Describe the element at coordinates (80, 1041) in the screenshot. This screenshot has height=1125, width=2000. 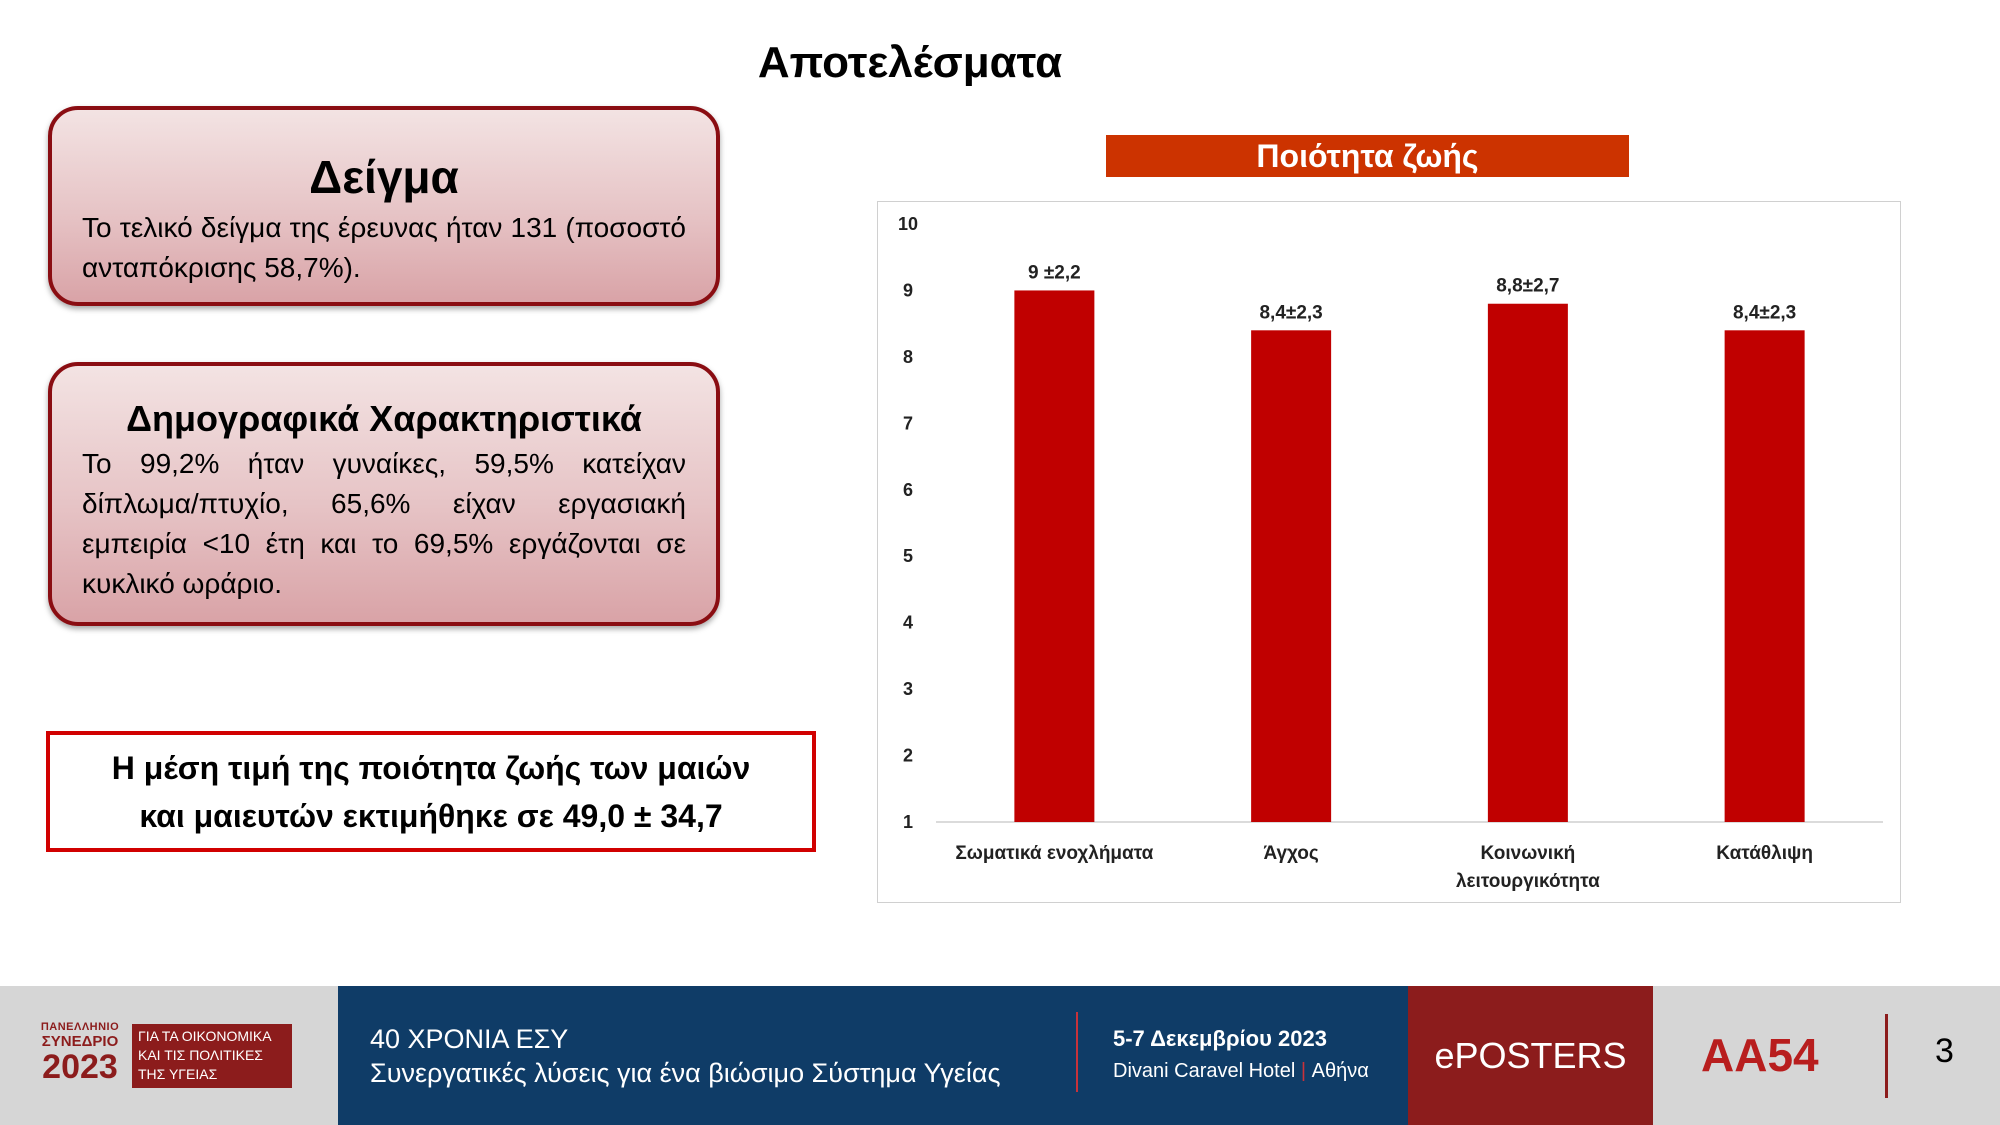
I see `logo-line-2: ΣΥΝΕΔΡΙΟ` at that location.